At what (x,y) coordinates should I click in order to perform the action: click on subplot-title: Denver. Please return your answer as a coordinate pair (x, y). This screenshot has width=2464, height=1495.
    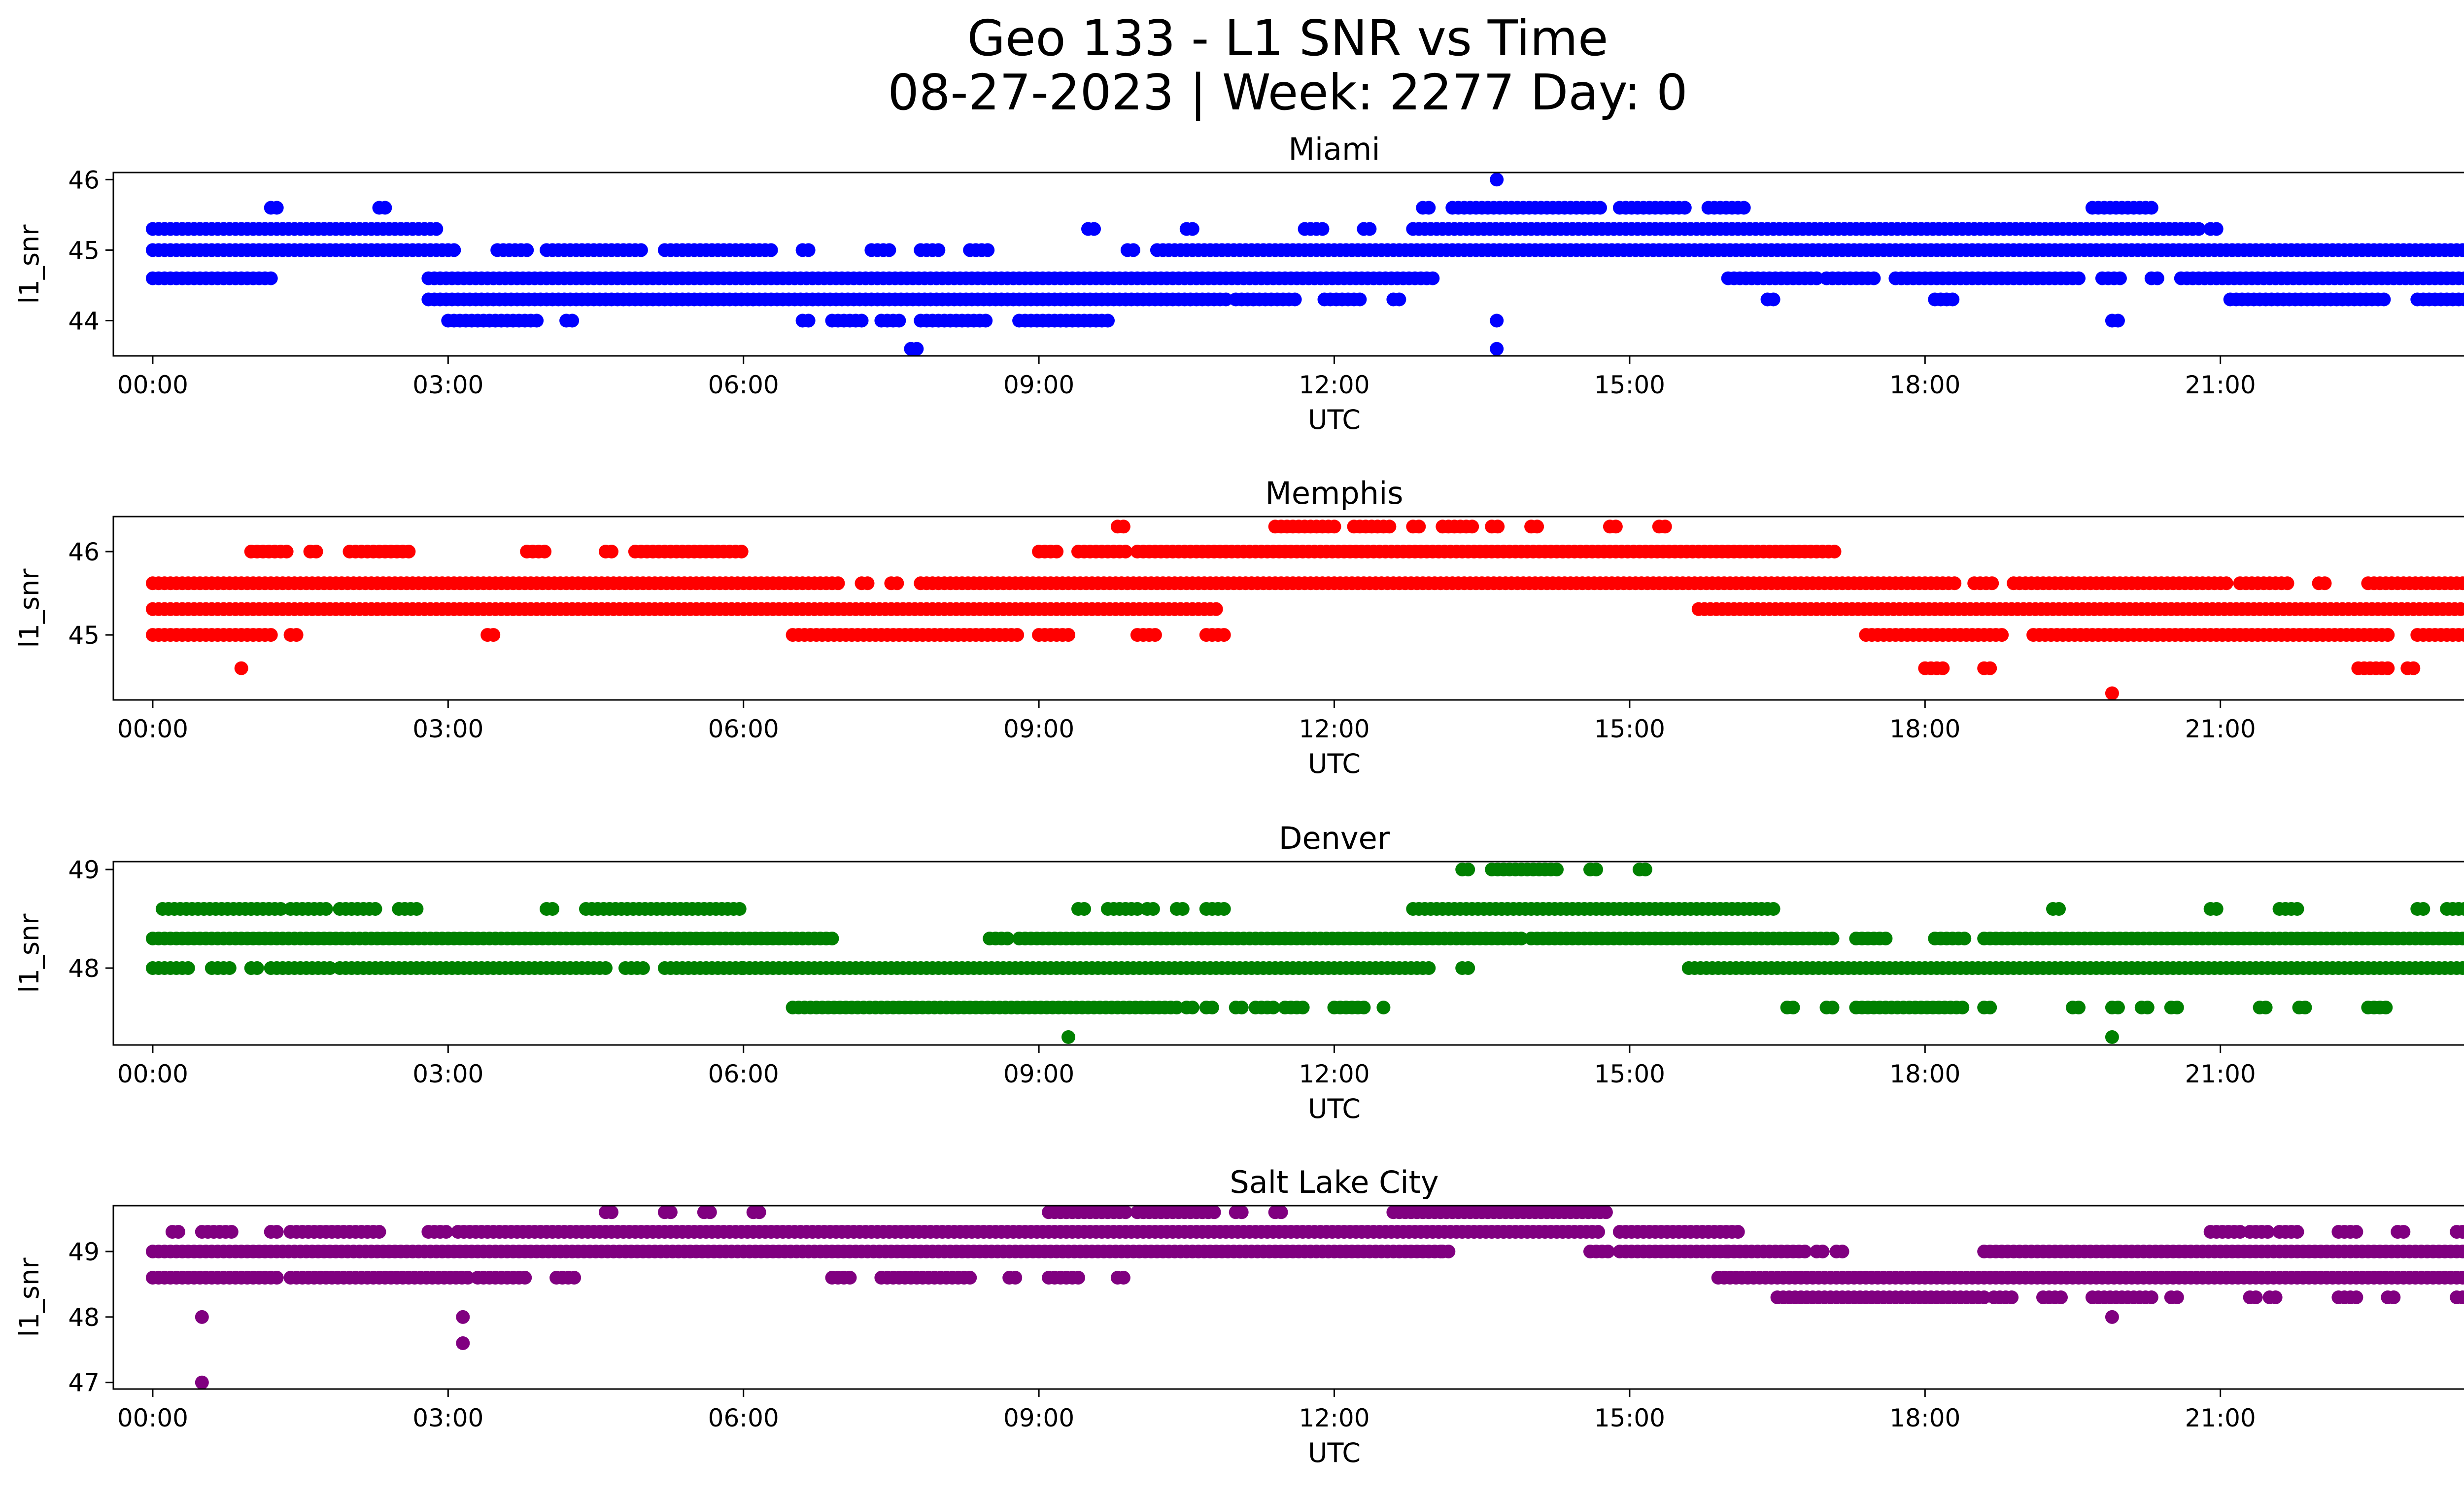
    Looking at the image, I should click on (1334, 838).